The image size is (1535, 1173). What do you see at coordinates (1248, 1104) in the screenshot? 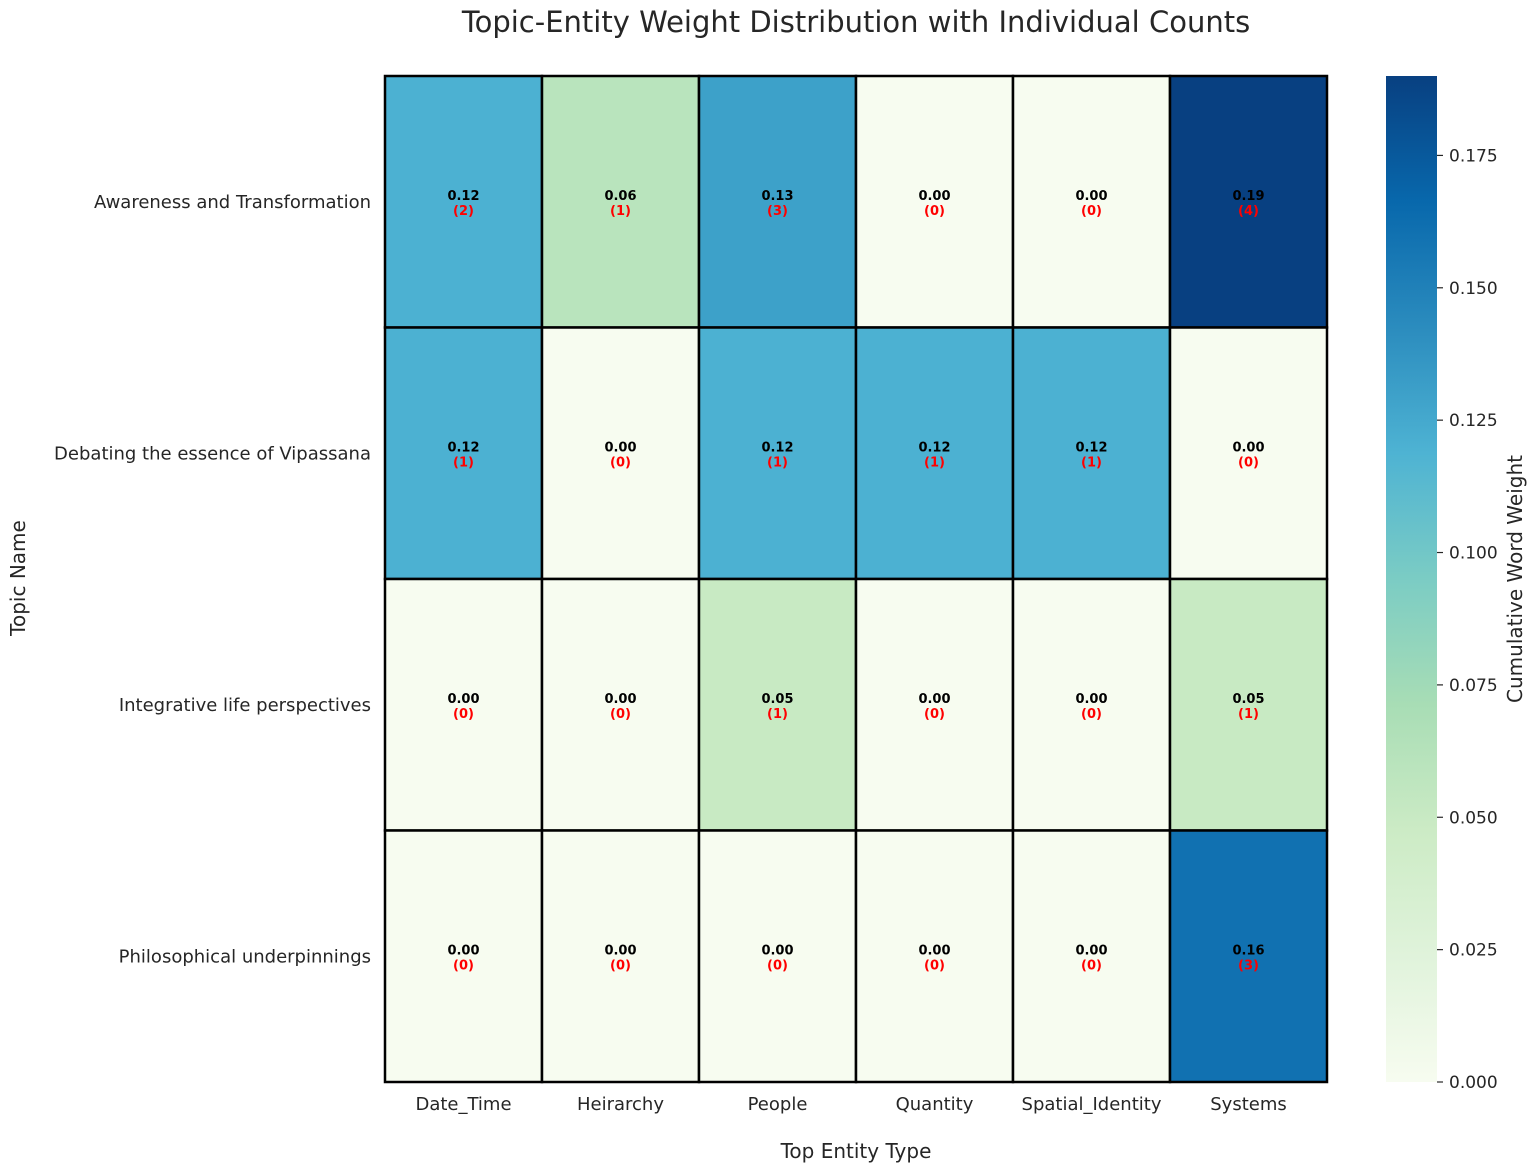
I see `x-tick-label: Systems` at bounding box center [1248, 1104].